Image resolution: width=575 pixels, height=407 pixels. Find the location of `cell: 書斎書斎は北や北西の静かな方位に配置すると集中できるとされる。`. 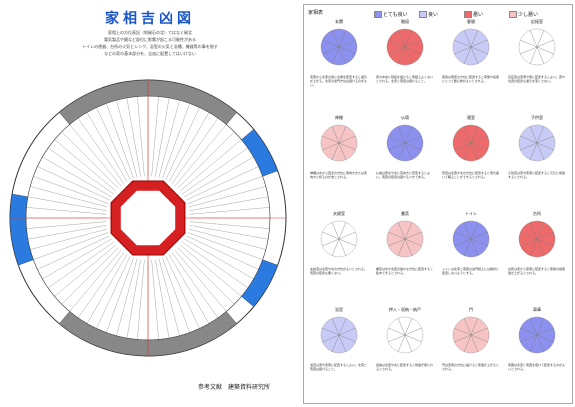

cell: 書斎書斎は北や北西の静かな方位に配置すると集中できるとされる。 is located at coordinates (405, 258).